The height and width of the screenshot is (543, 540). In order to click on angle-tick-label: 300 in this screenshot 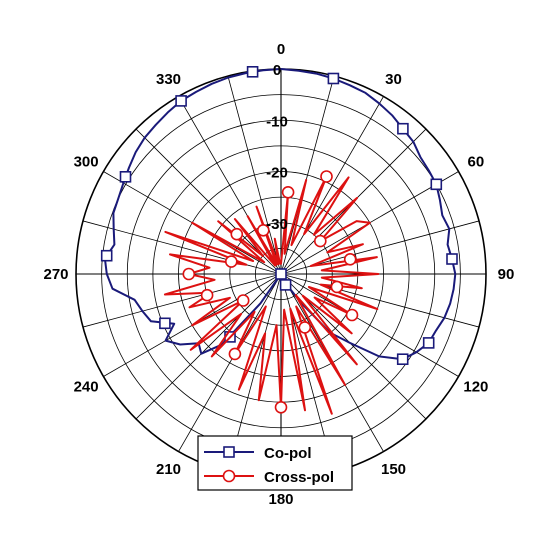, I will do `click(86, 162)`.